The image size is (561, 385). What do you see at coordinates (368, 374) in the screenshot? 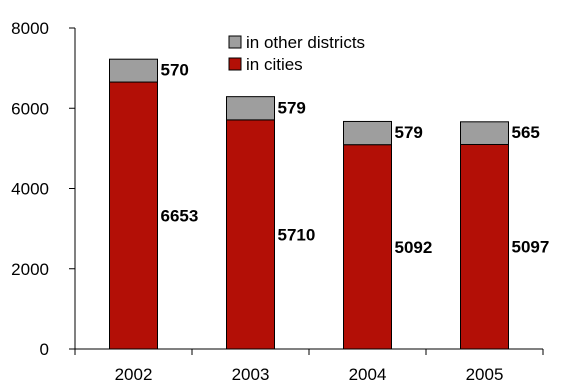
I see `x-tick-label: 2004` at bounding box center [368, 374].